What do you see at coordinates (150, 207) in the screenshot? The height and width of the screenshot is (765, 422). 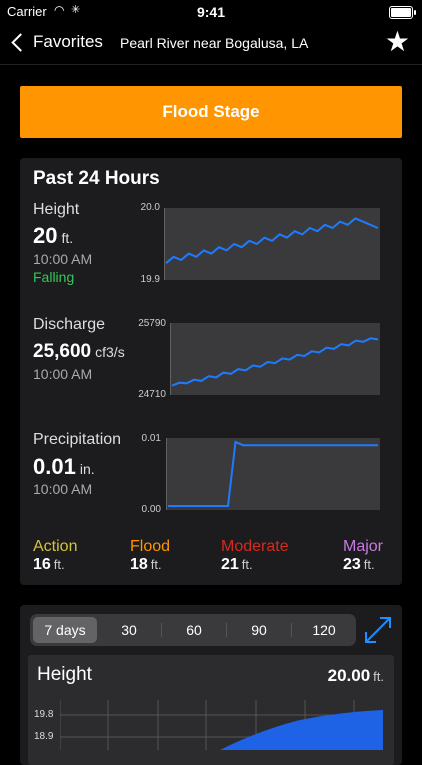 I see `height-ytick-max: 20.0` at bounding box center [150, 207].